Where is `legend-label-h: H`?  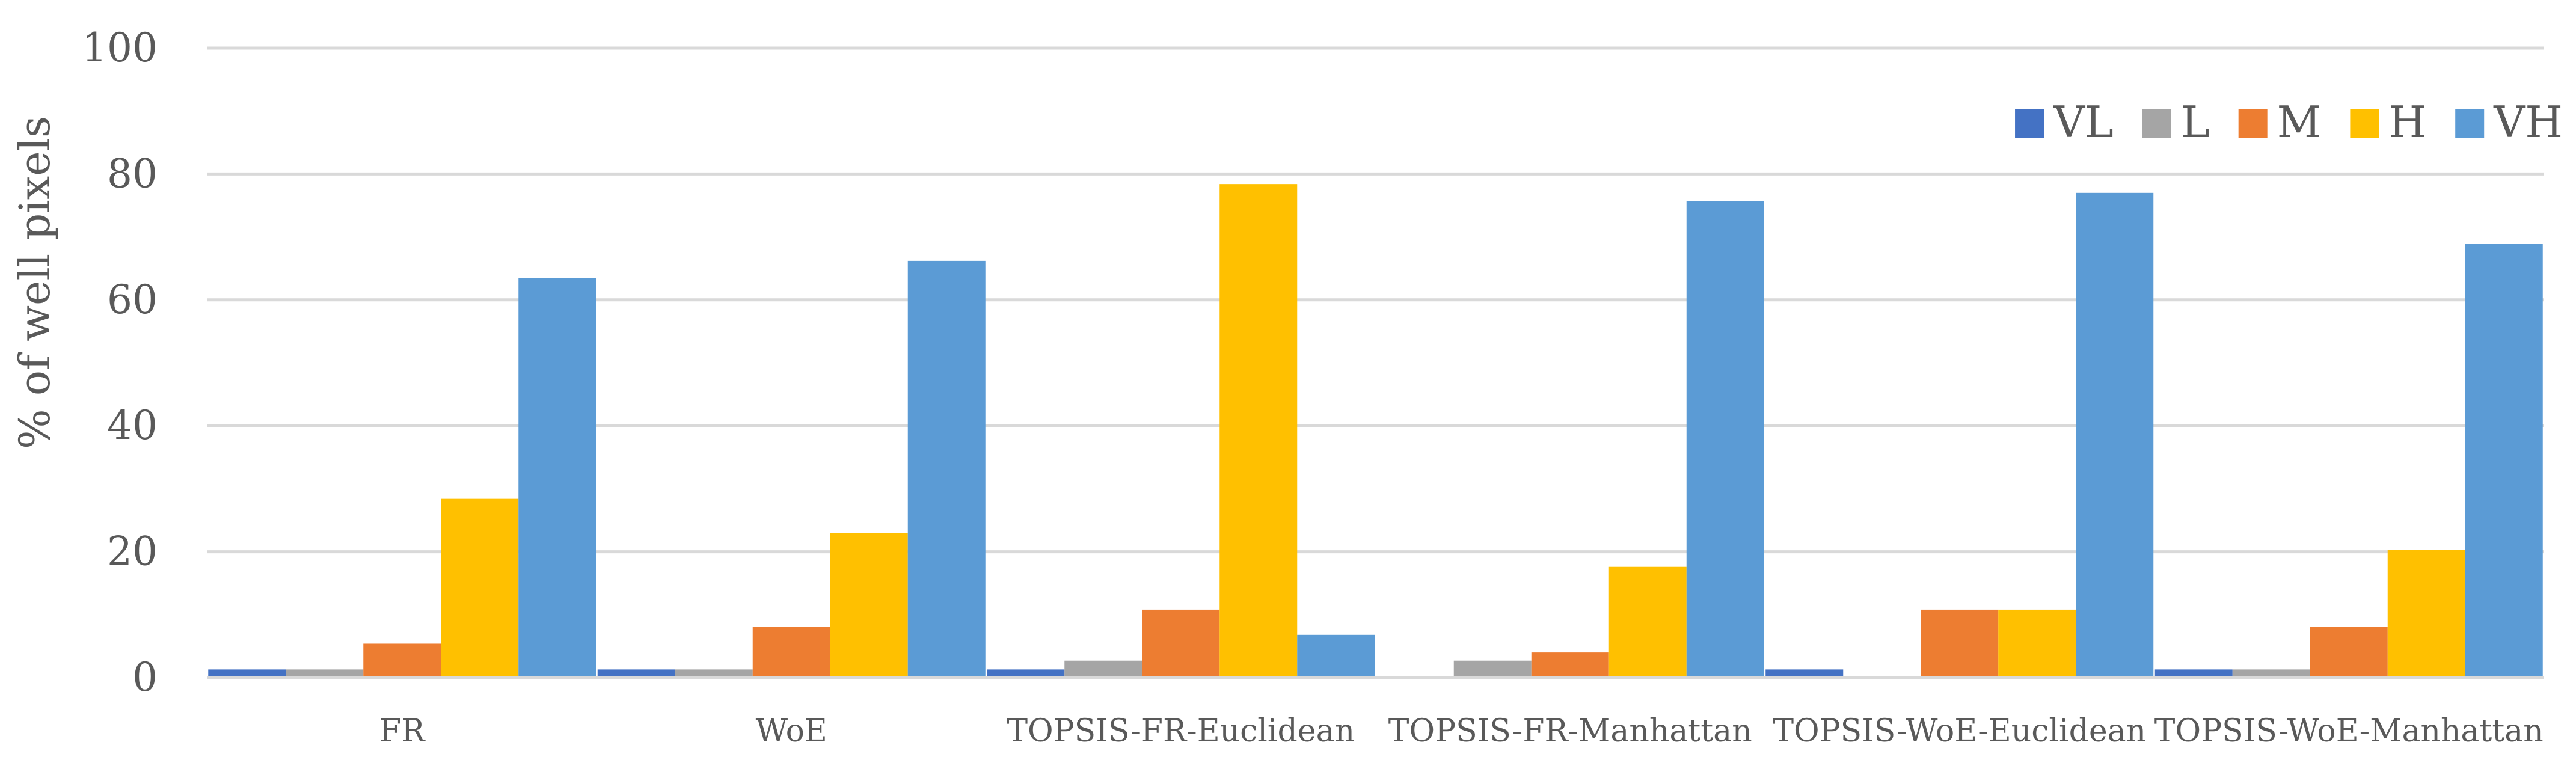 legend-label-h: H is located at coordinates (2407, 122).